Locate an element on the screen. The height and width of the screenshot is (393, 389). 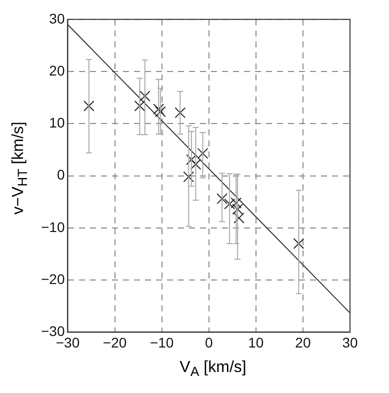
y-tick-label: −30 is located at coordinates (53, 331).